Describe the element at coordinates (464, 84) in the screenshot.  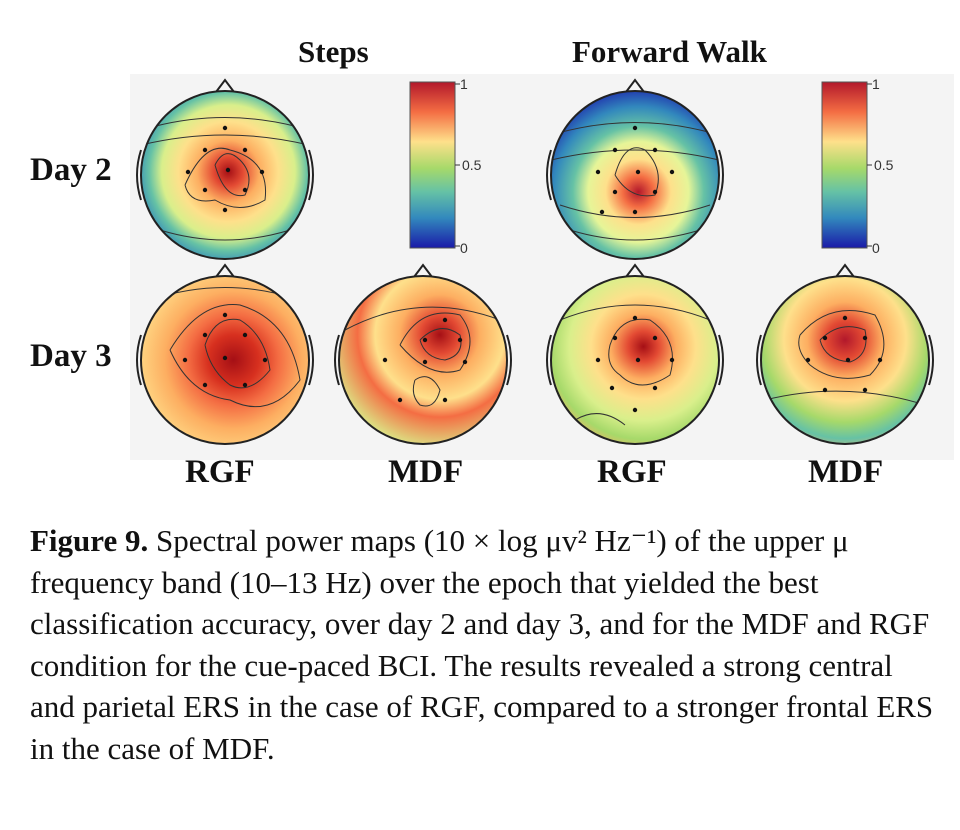
I see `colorbar-steps-tick-1: 1` at that location.